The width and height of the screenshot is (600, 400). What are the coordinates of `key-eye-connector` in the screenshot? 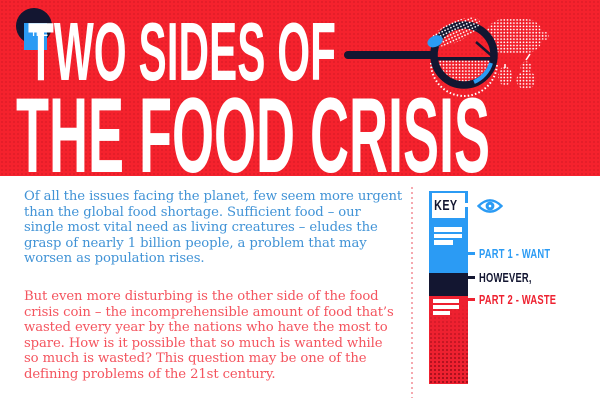 It's located at (470, 205).